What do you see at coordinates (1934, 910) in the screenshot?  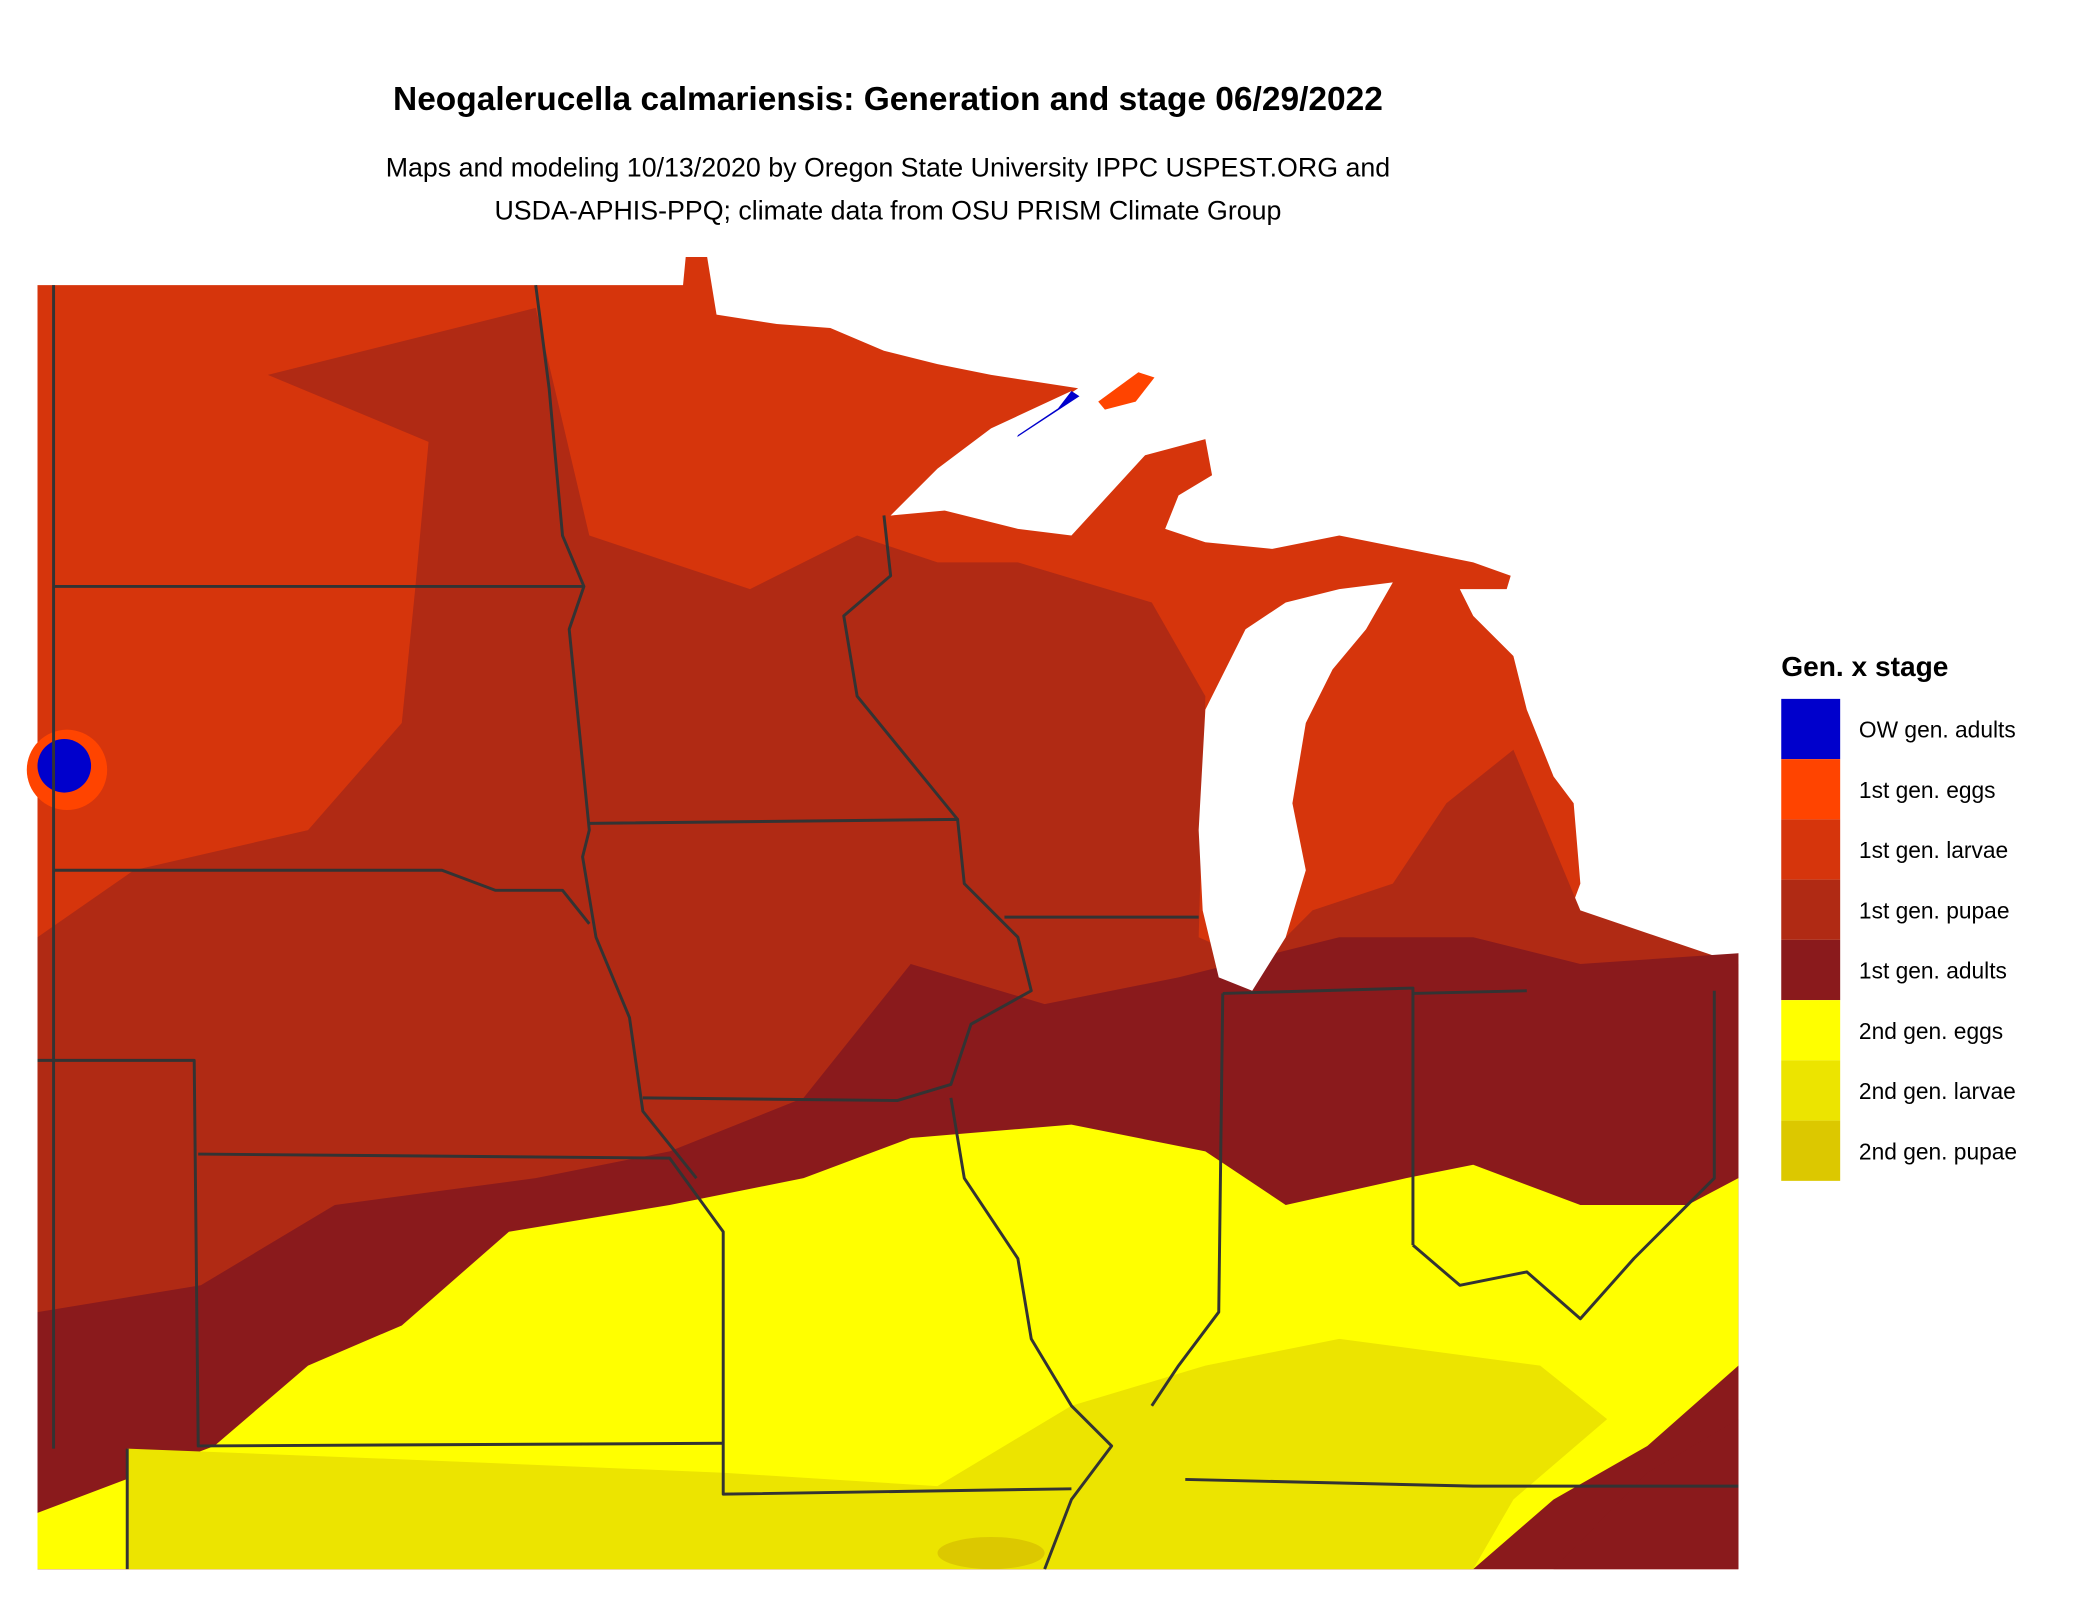 I see `legend-label: 1st gen. pupae` at bounding box center [1934, 910].